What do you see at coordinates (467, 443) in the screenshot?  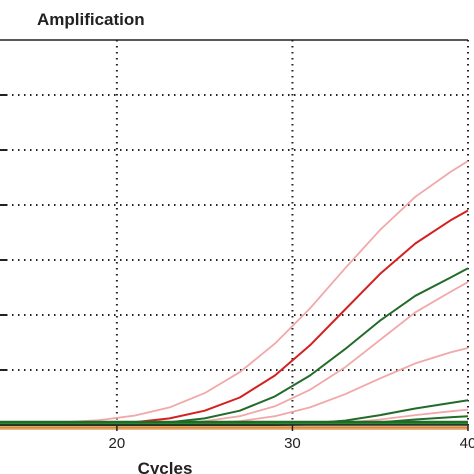 I see `x-tick-label: 40` at bounding box center [467, 443].